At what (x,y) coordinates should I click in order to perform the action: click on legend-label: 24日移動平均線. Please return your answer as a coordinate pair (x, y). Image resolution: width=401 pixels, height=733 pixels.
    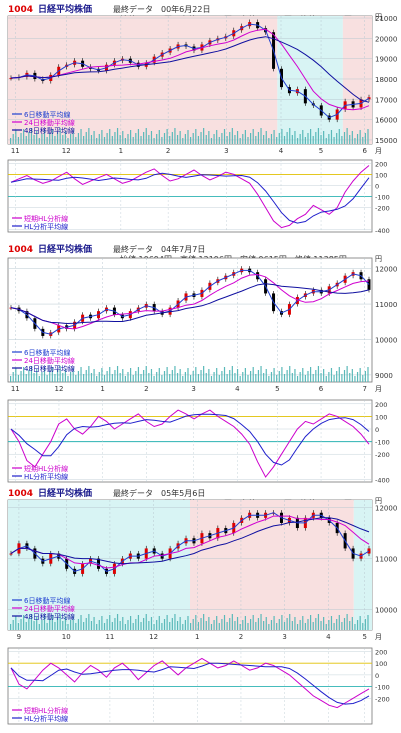
    Looking at the image, I should click on (49, 608).